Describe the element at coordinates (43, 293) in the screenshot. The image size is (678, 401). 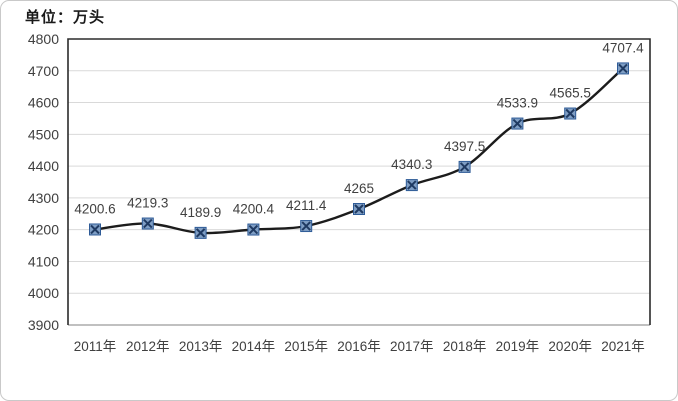
I see `y-tick-label: 4000` at that location.